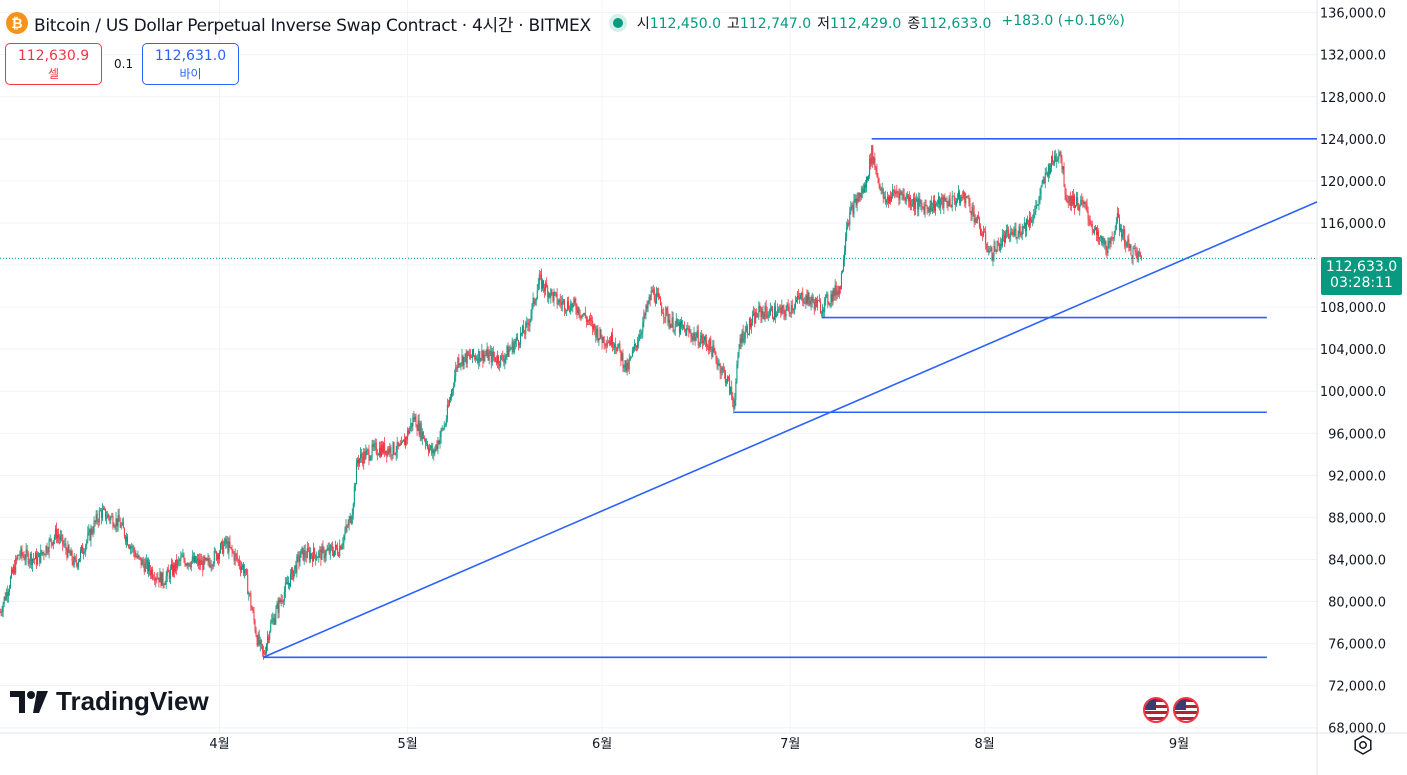  Describe the element at coordinates (408, 744) in the screenshot. I see `time-tick-label: 5월` at that location.